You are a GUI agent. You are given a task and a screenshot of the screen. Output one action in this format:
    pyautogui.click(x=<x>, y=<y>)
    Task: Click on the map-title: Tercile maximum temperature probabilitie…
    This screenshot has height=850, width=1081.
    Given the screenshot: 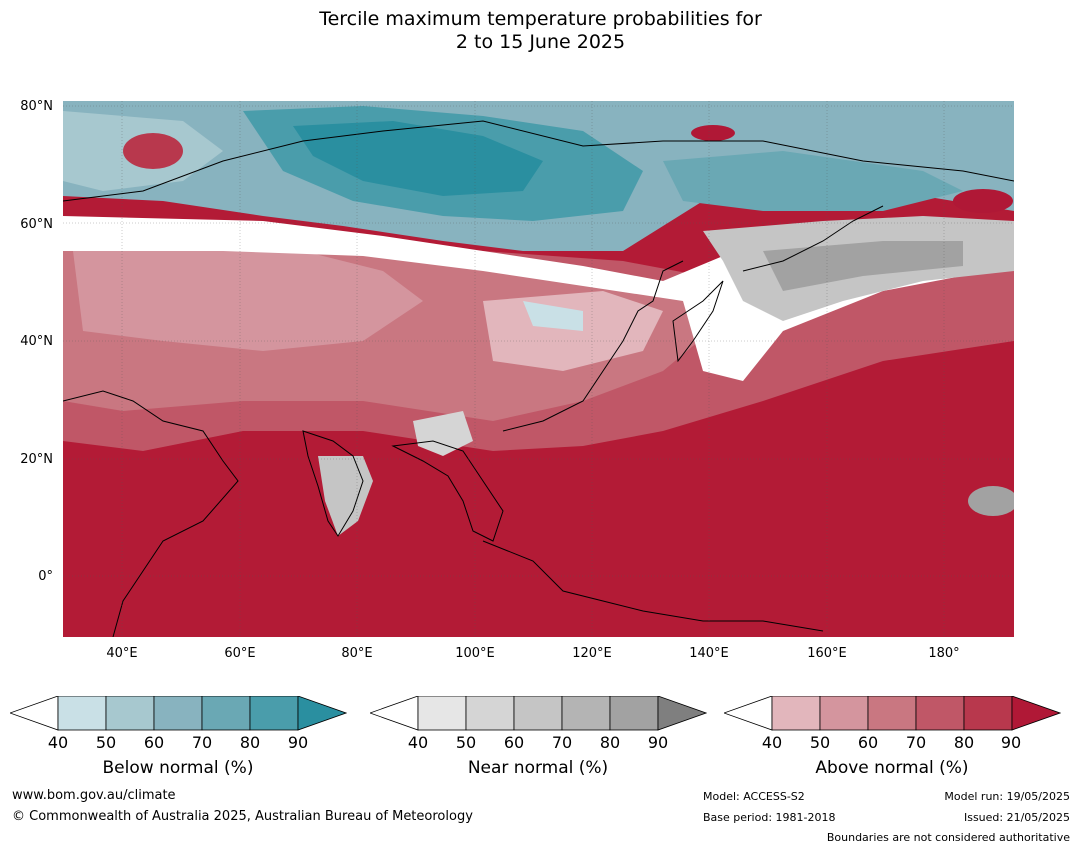 What is the action you would take?
    pyautogui.click(x=540, y=31)
    